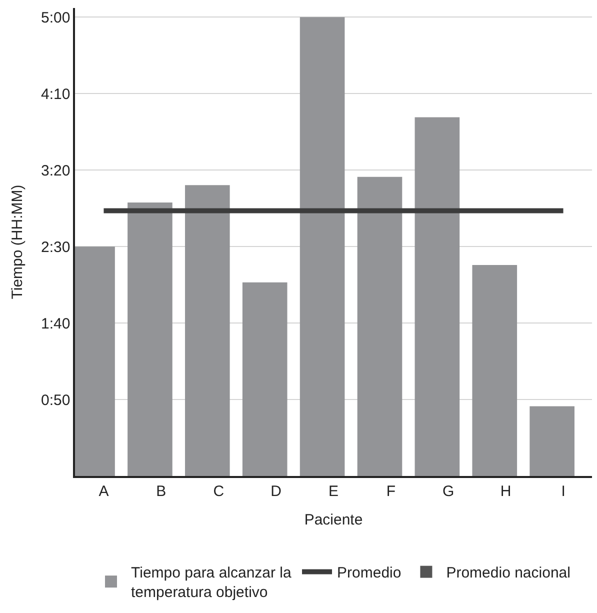 Image resolution: width=597 pixels, height=613 pixels. Describe the element at coordinates (448, 491) in the screenshot. I see `x-tick-label: G` at that location.